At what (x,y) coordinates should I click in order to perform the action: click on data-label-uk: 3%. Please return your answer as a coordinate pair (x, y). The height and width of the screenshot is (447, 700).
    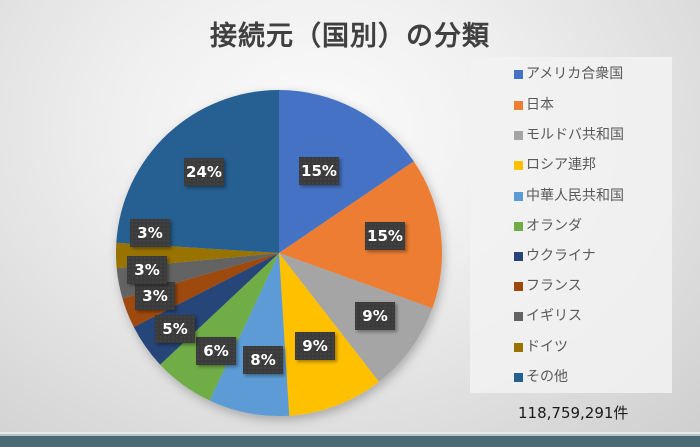
    Looking at the image, I should click on (147, 270).